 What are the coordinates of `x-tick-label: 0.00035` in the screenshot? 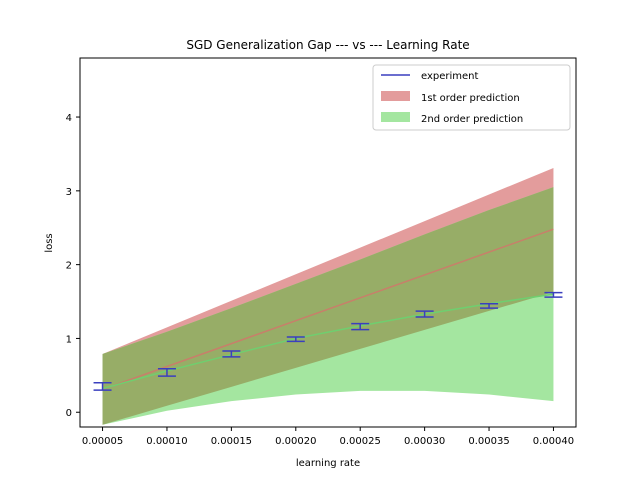 It's located at (488, 441).